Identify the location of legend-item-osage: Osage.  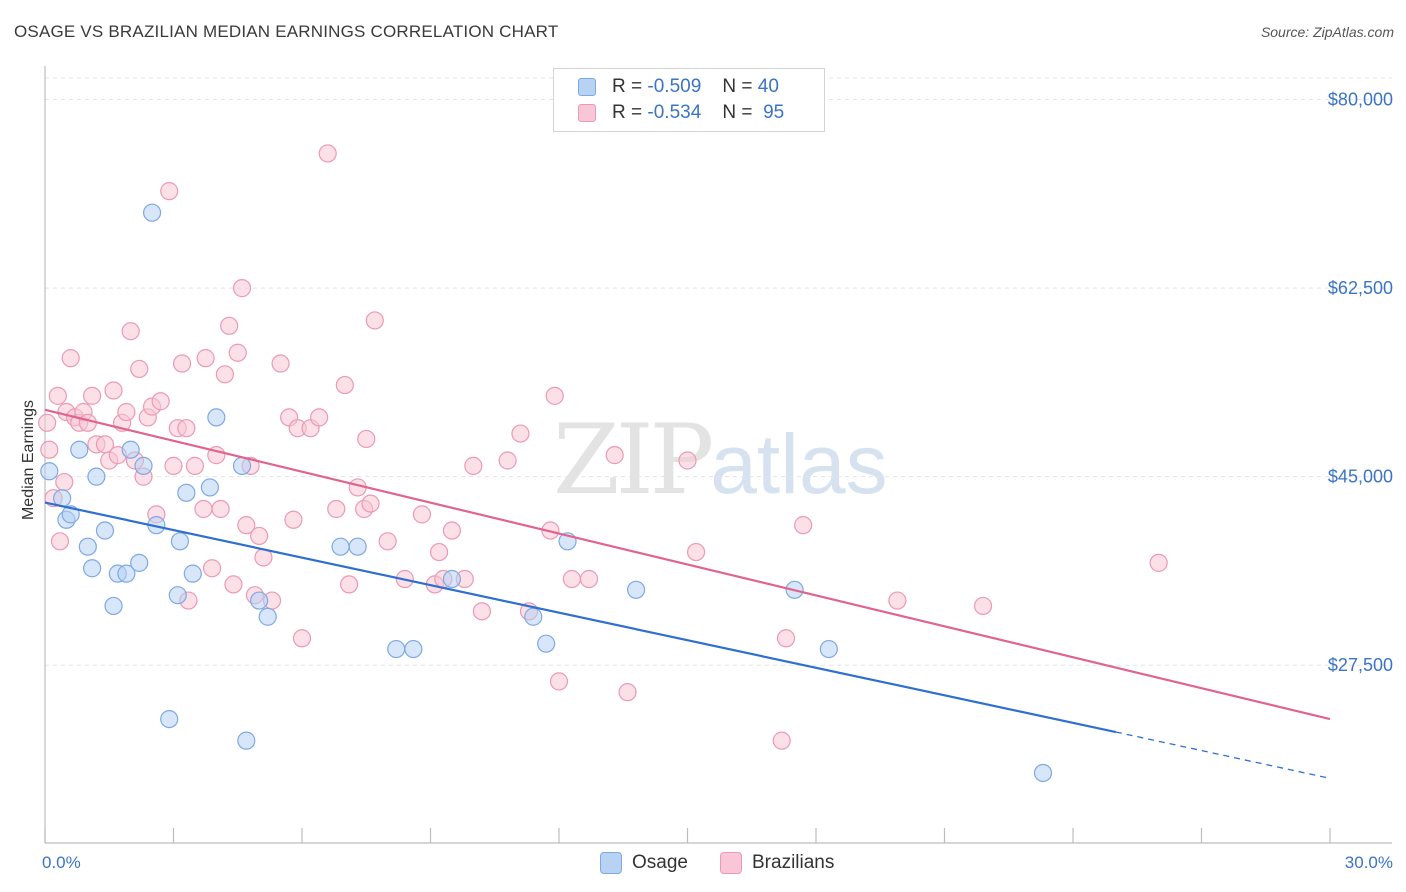
(644, 863).